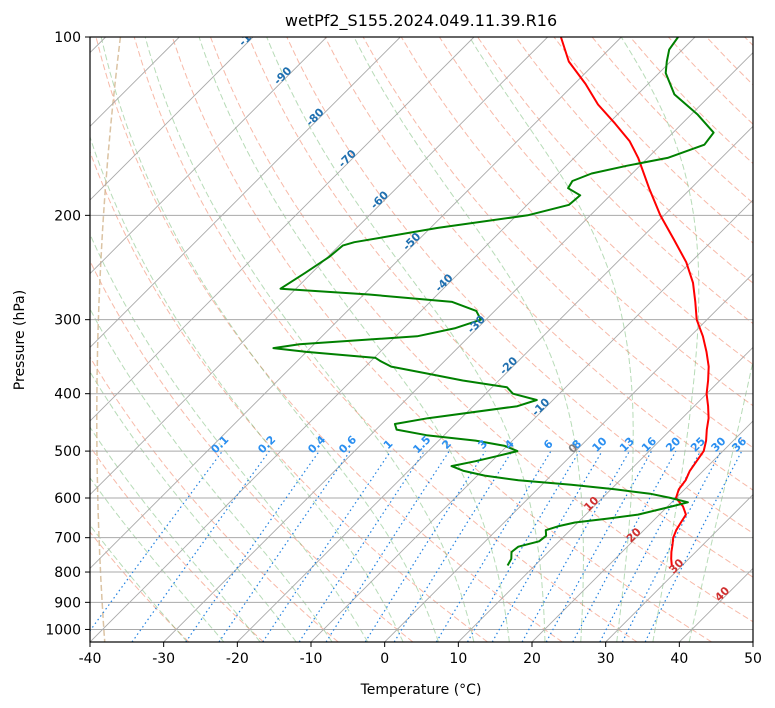  I want to click on y-tick-label: 200, so click(67, 216).